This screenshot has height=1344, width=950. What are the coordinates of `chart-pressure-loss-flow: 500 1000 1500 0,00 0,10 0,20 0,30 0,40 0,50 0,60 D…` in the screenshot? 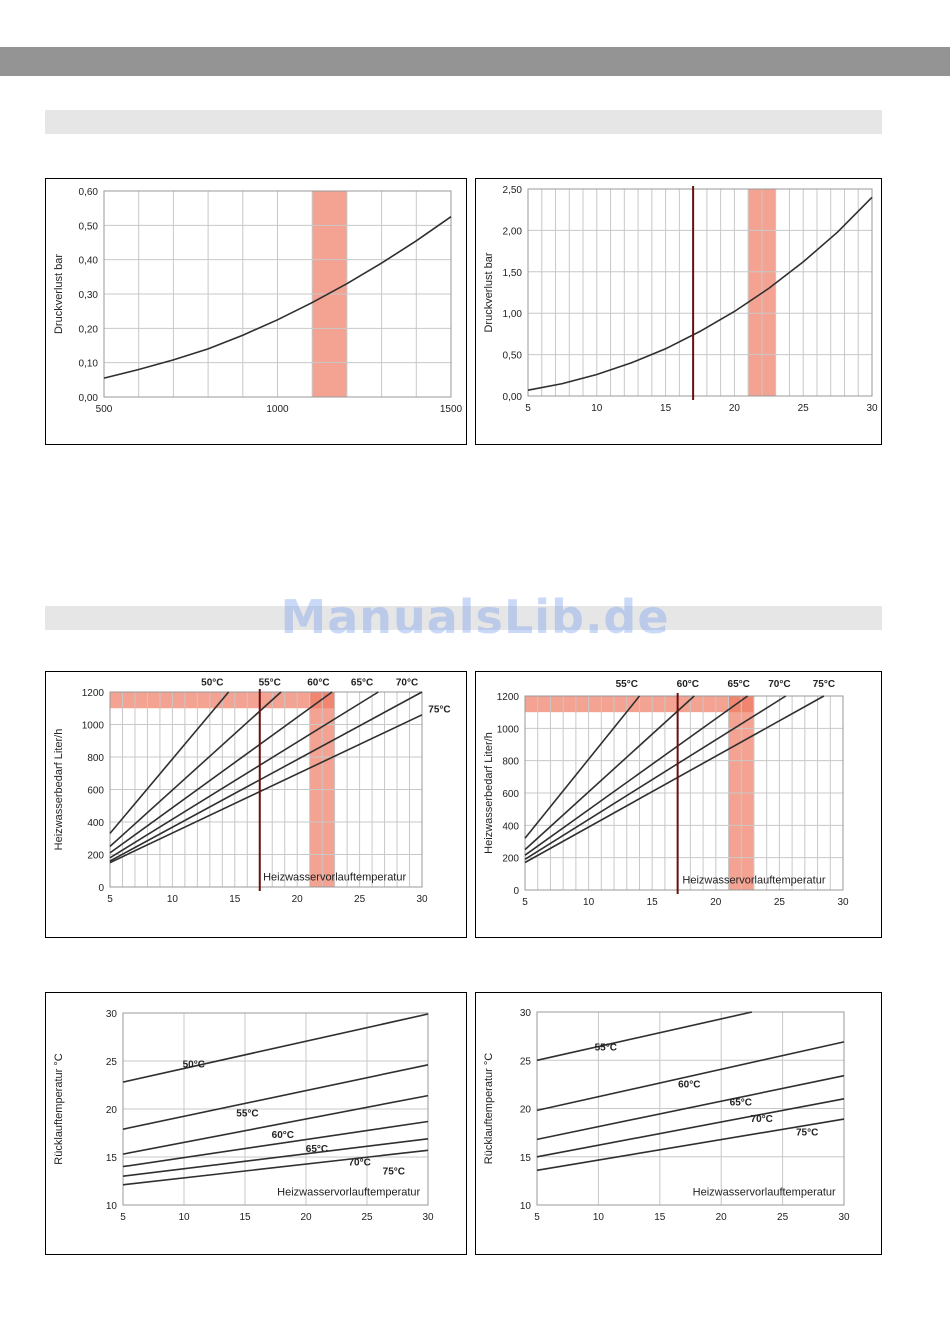 It's located at (258, 301).